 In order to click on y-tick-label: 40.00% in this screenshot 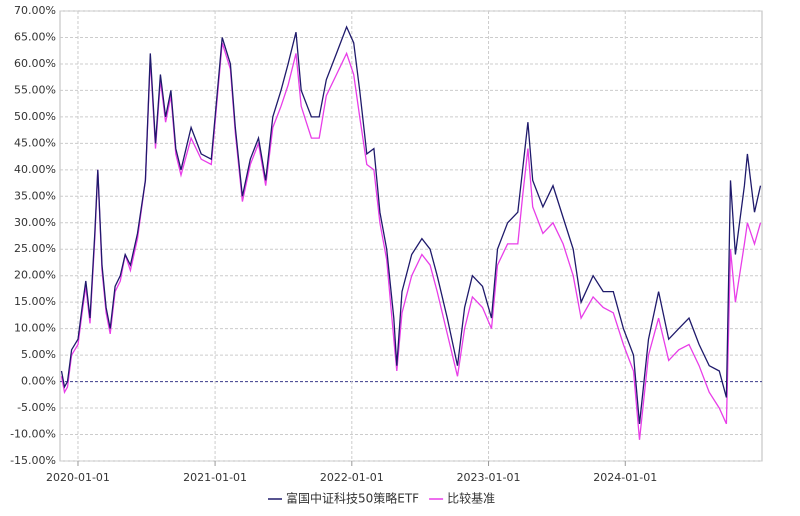, I will do `click(35, 169)`.